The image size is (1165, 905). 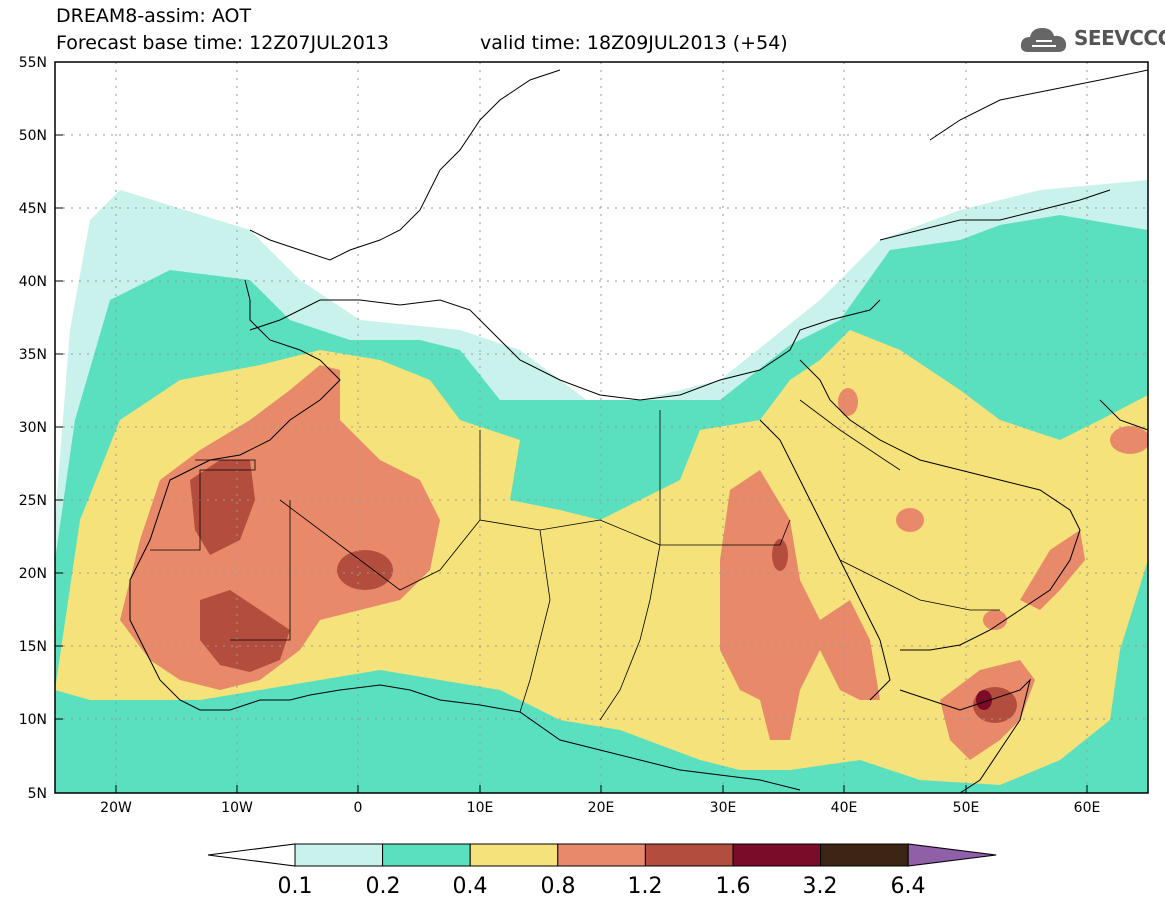 I want to click on lat-label: 5N, so click(x=37, y=794).